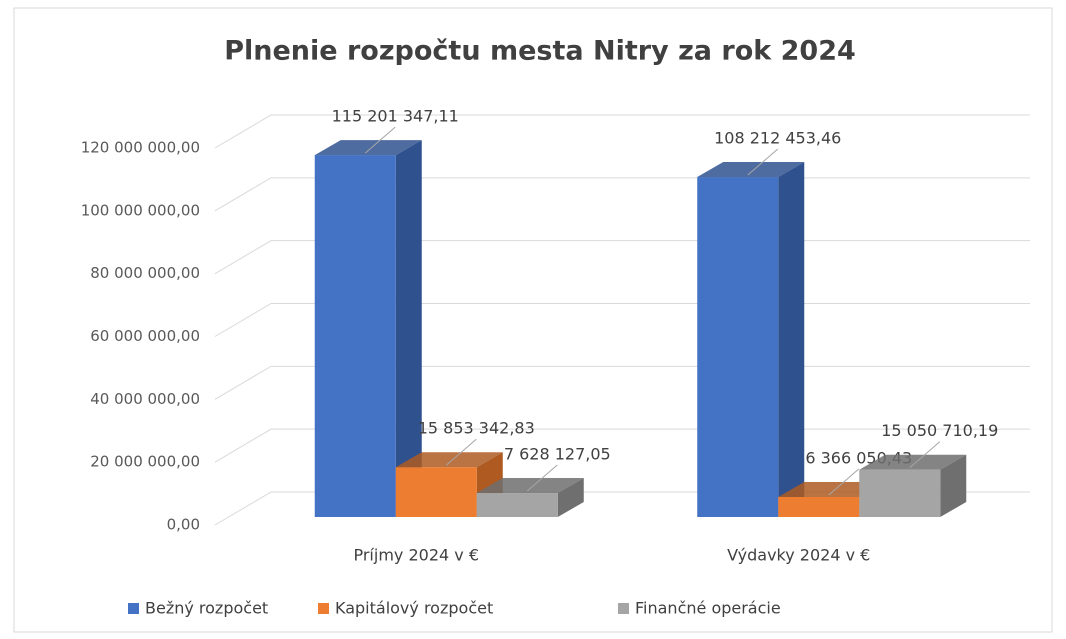 The image size is (1066, 639). What do you see at coordinates (145, 462) in the screenshot?
I see `y-tick-label: 20 000 000,00` at bounding box center [145, 462].